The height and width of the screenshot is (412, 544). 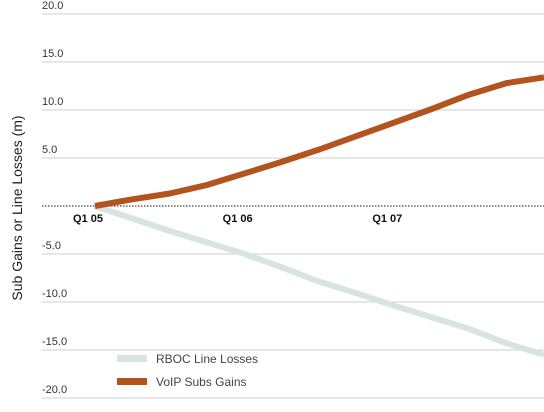 I want to click on y-tick-label: 10.0, so click(x=52, y=102).